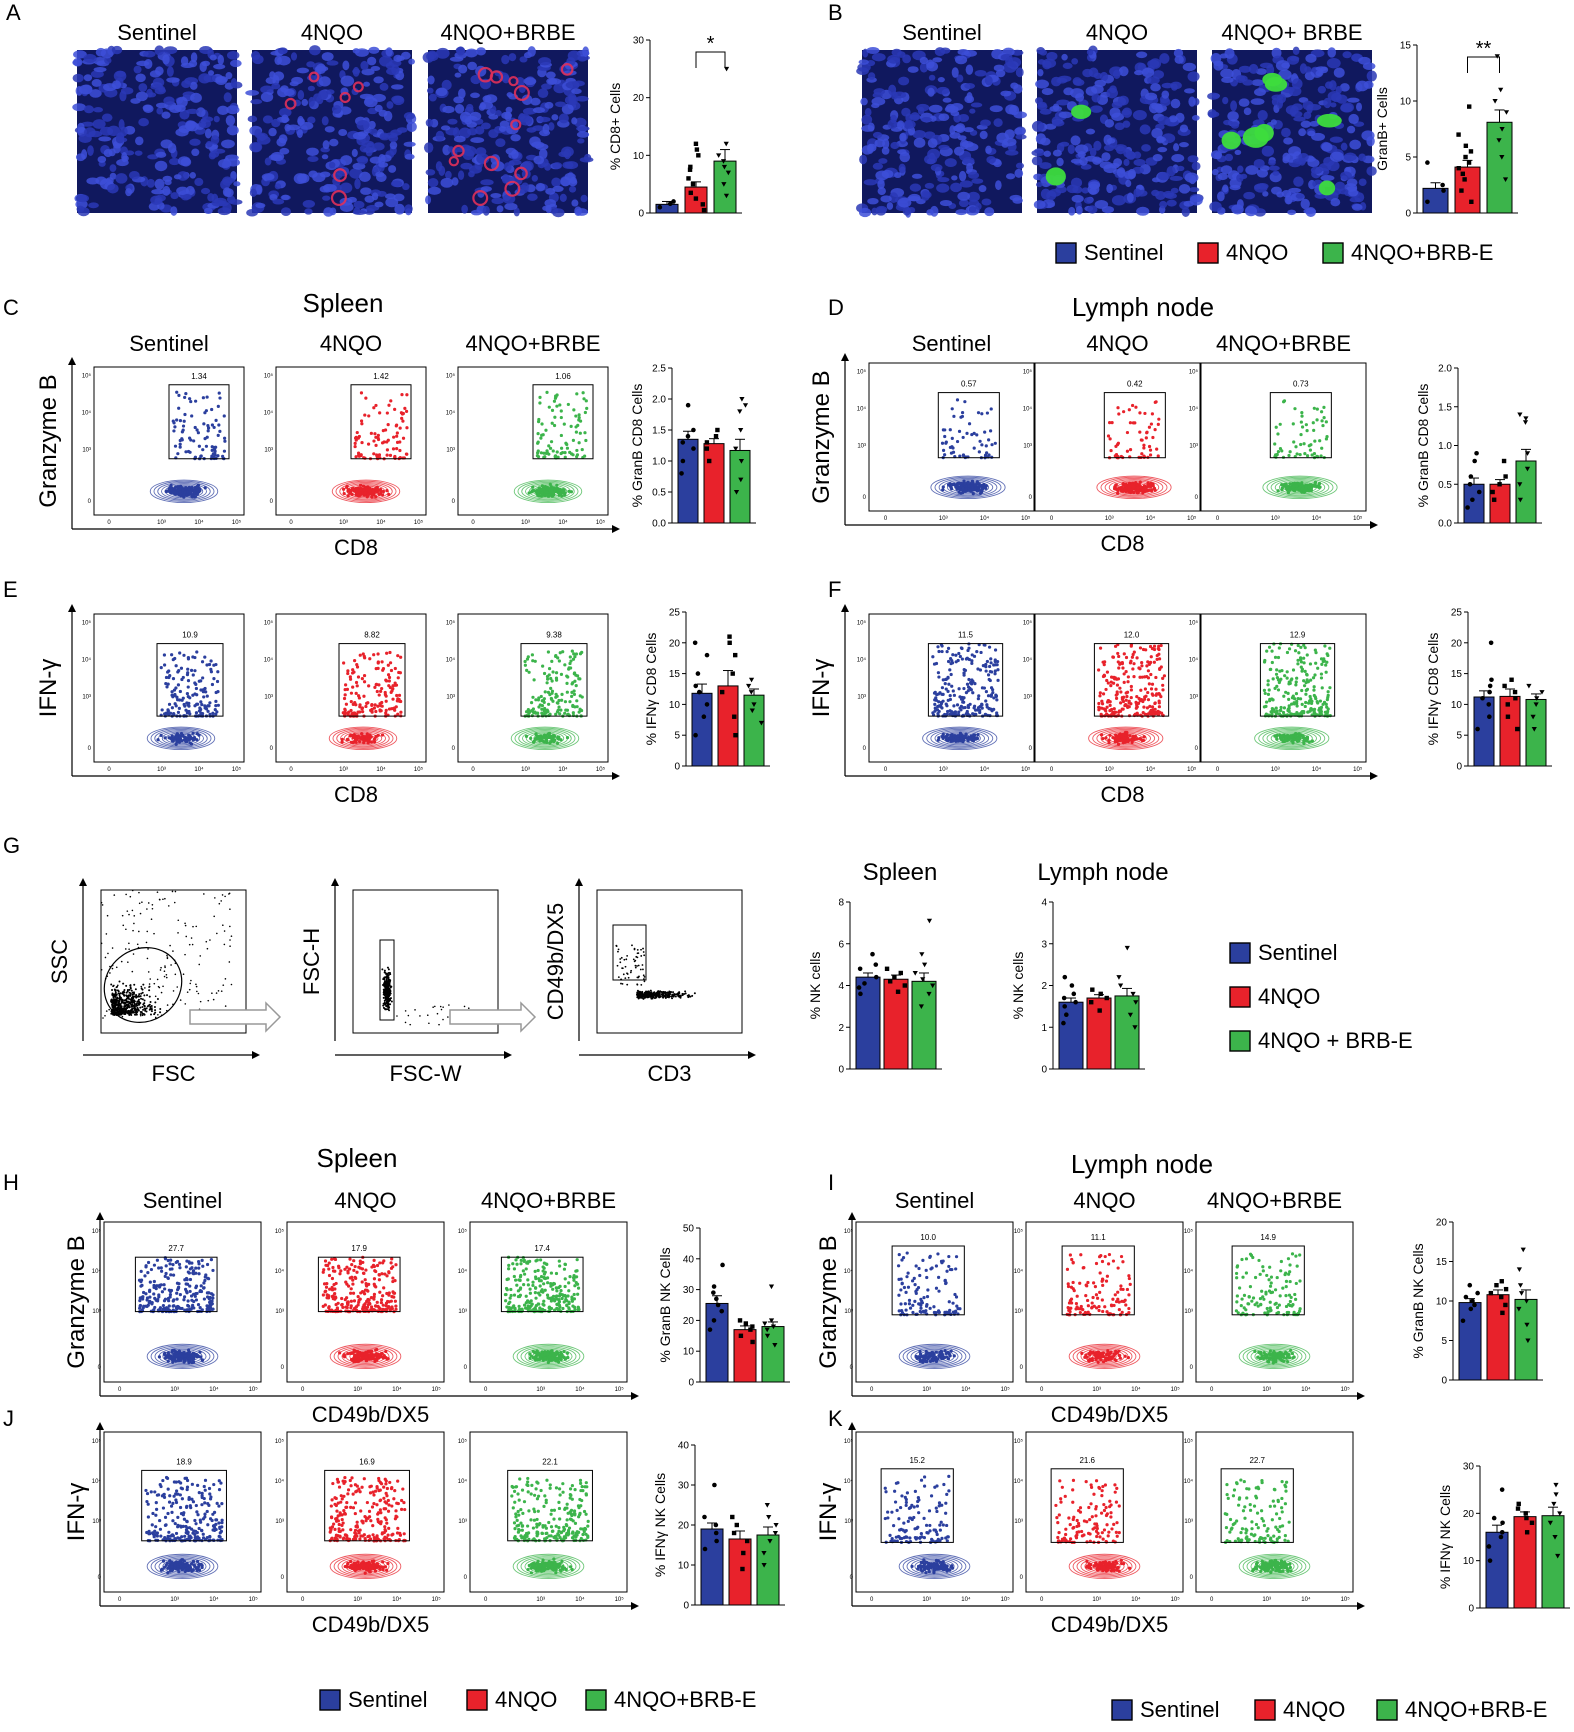 The image size is (1574, 1732). Describe the element at coordinates (1484, 49) in the screenshot. I see `significance-label: **` at that location.